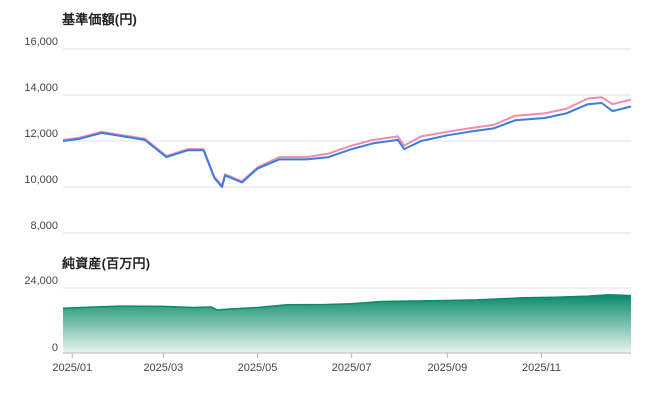 The height and width of the screenshot is (400, 656). I want to click on aum-area, so click(347, 323).